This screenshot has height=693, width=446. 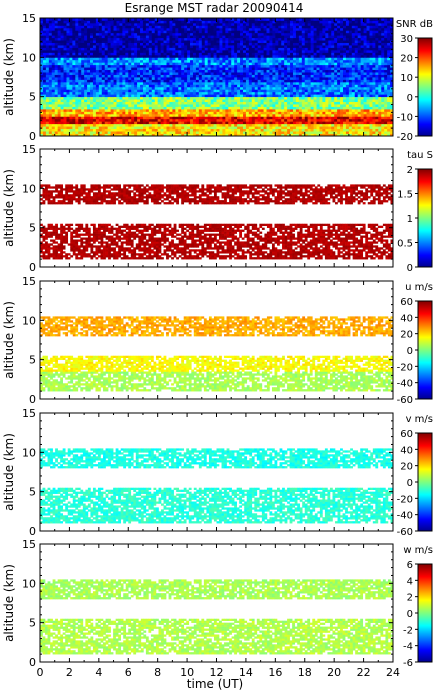 What do you see at coordinates (217, 113) in the screenshot?
I see `heatmap-row-snr` at bounding box center [217, 113].